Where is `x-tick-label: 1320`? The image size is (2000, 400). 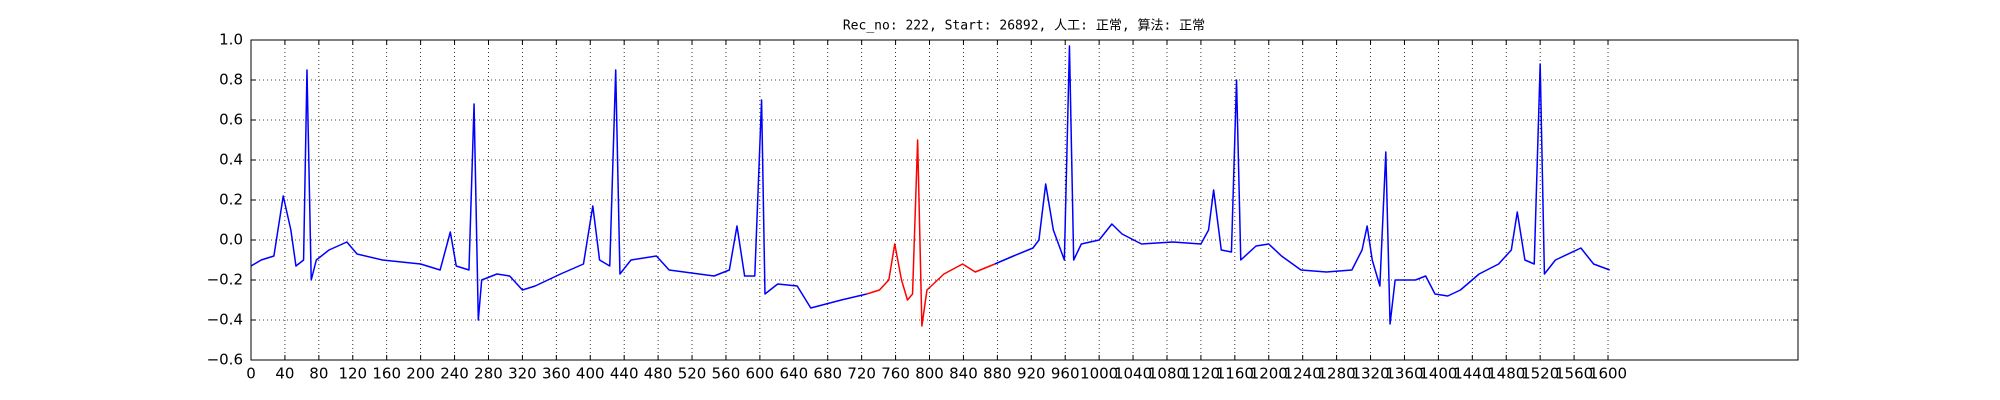 x-tick-label: 1320 is located at coordinates (1370, 374).